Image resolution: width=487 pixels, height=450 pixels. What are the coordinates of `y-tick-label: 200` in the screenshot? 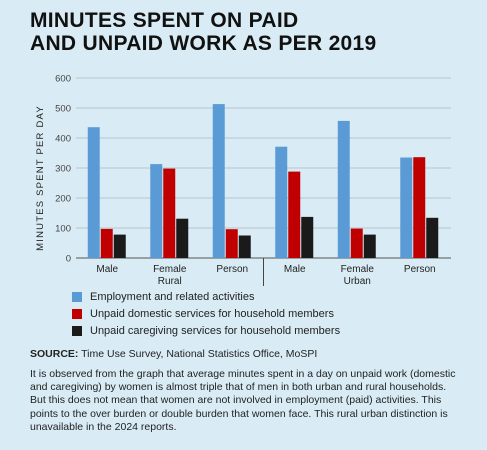 It's located at (63, 199).